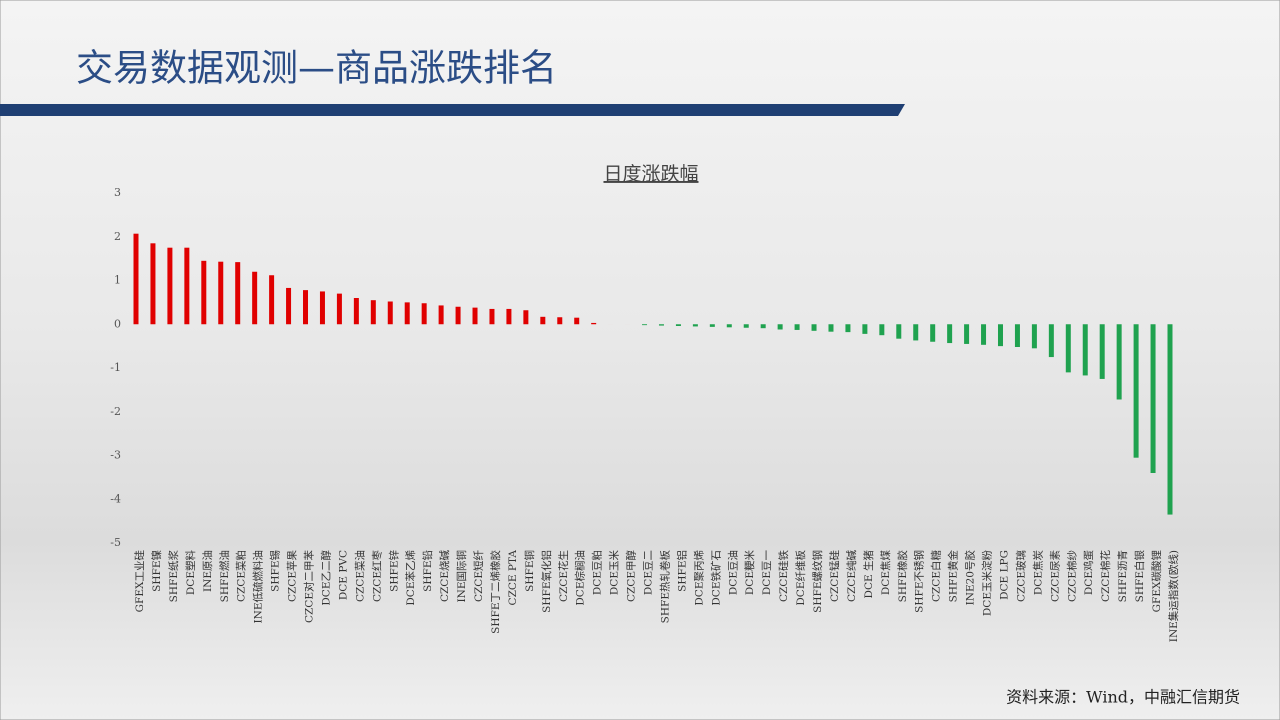  Describe the element at coordinates (936, 576) in the screenshot. I see `x-tick-label: CZCE白糖` at that location.